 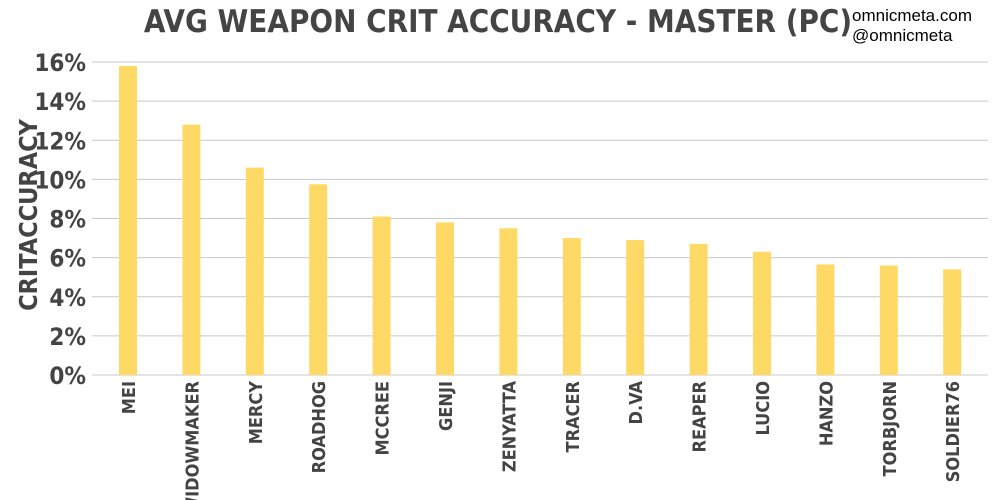 What do you see at coordinates (254, 271) in the screenshot?
I see `bar-mercy` at bounding box center [254, 271].